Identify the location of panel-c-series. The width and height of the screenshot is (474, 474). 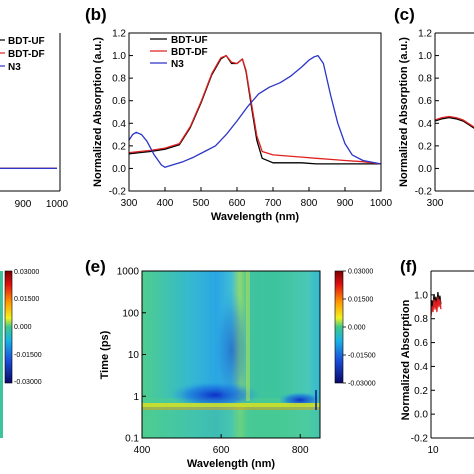
(454, 122).